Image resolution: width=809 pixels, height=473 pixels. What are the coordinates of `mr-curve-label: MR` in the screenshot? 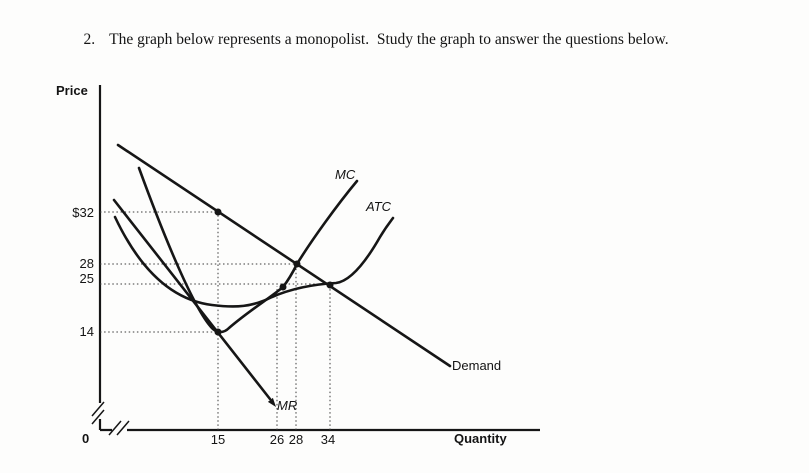 It's located at (287, 405).